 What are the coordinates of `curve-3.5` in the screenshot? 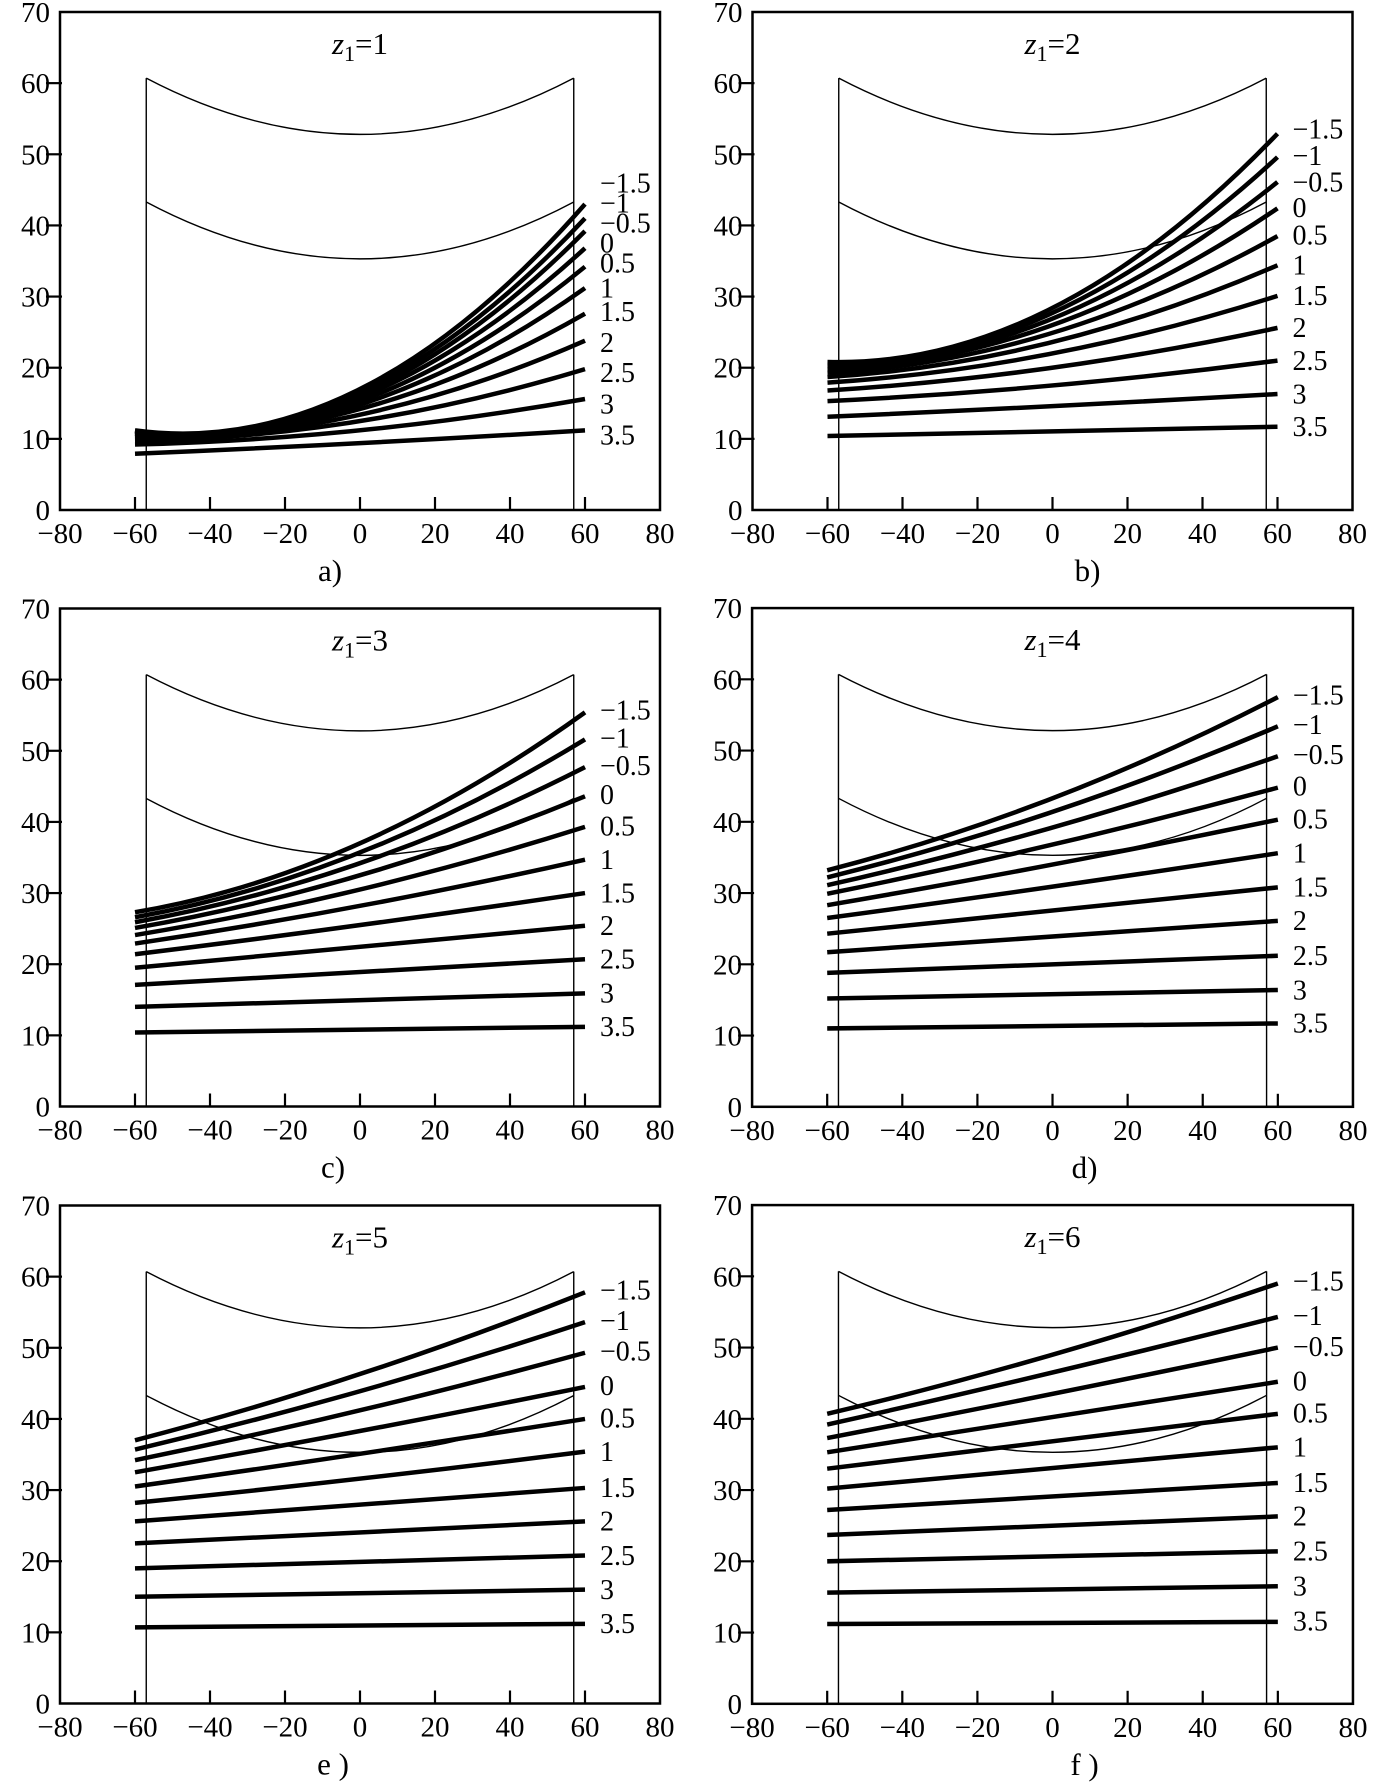 It's located at (360, 1029).